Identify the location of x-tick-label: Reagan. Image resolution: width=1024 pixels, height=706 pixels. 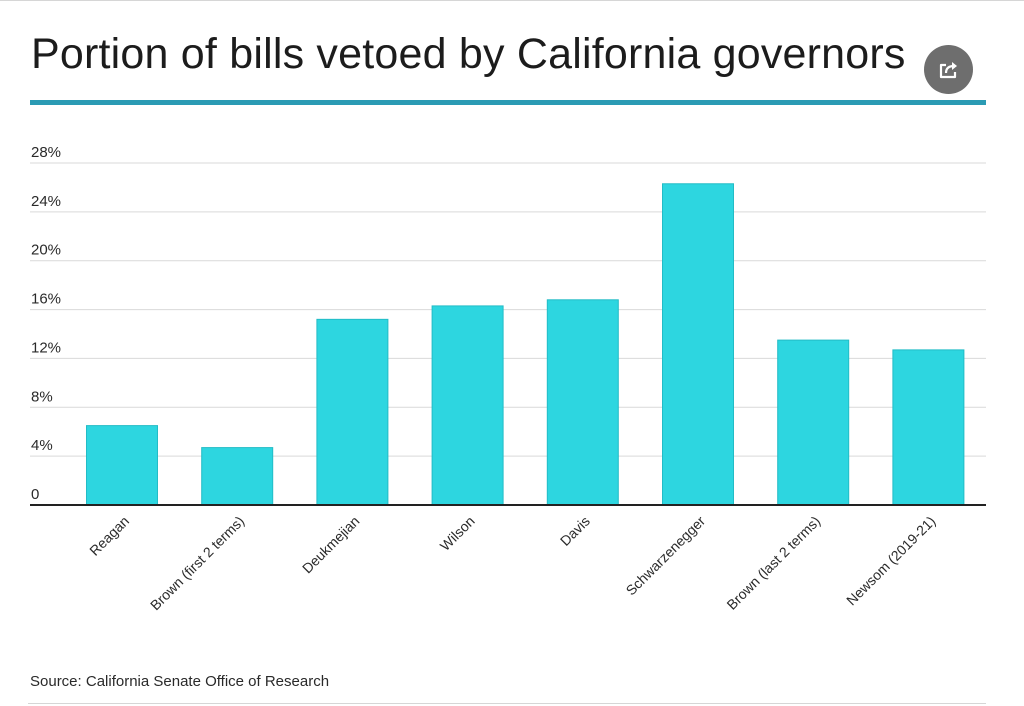
(109, 536).